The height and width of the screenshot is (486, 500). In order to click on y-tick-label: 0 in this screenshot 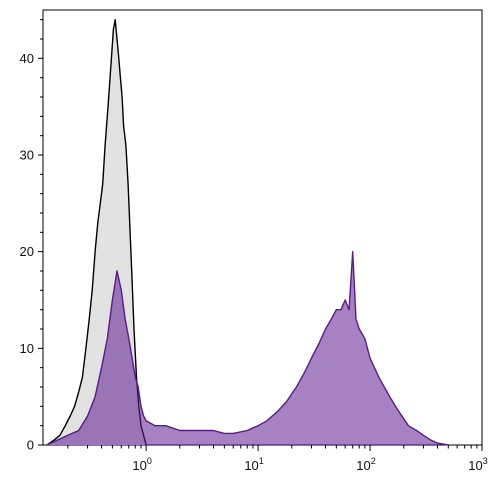, I will do `click(30, 445)`.